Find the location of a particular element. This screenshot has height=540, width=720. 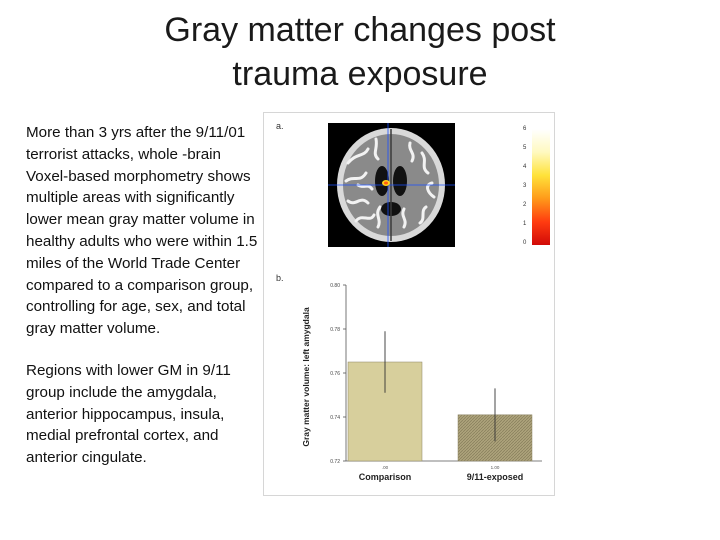

y-tick-label: 0.78 is located at coordinates (335, 330).